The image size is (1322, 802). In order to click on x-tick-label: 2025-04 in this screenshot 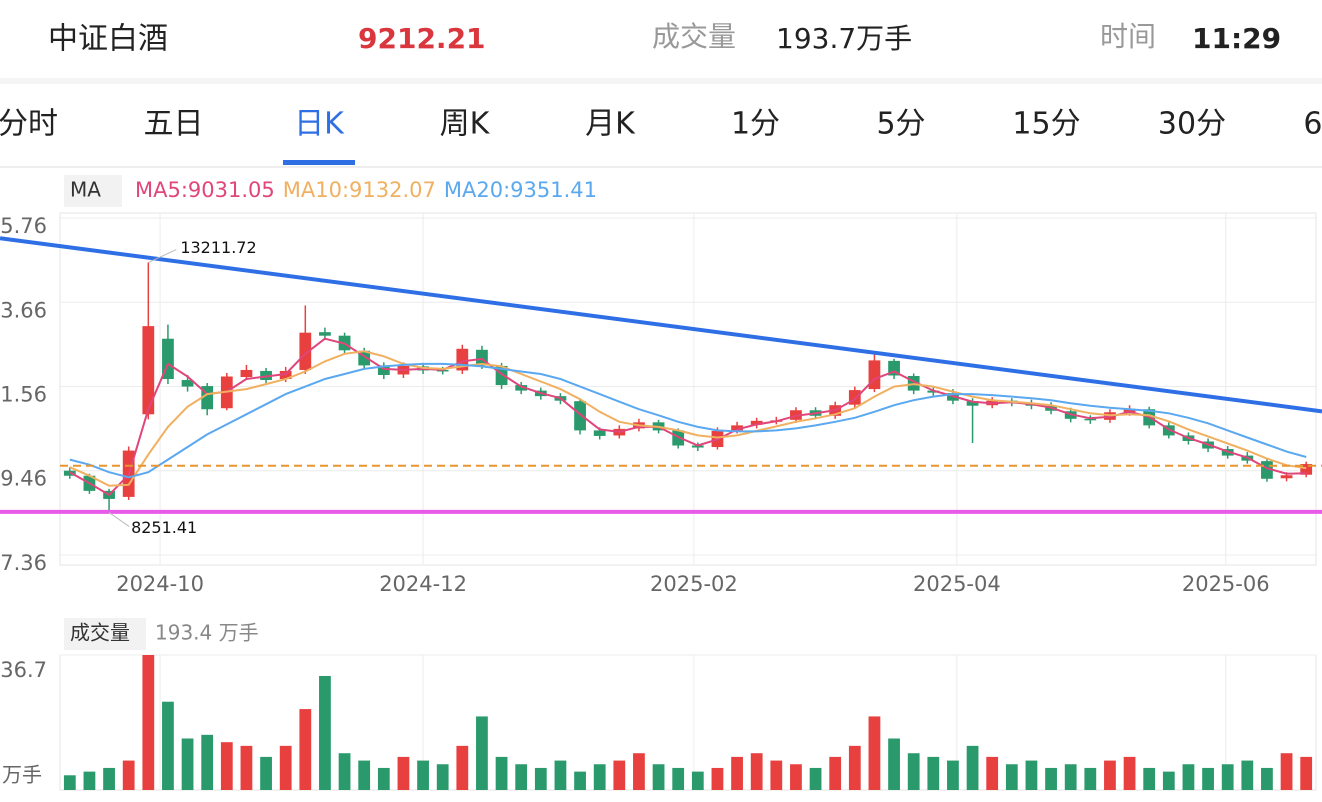, I will do `click(957, 584)`.